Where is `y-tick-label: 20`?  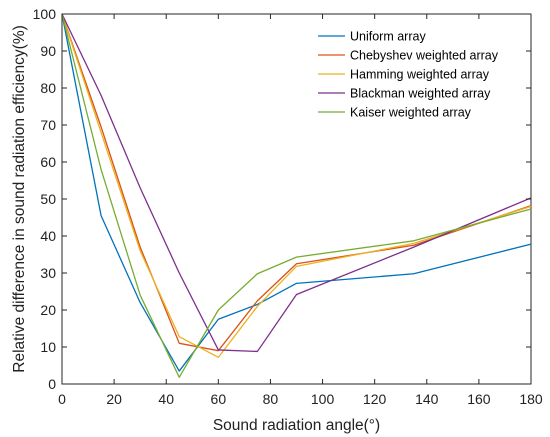
y-tick-label: 20 is located at coordinates (48, 310).